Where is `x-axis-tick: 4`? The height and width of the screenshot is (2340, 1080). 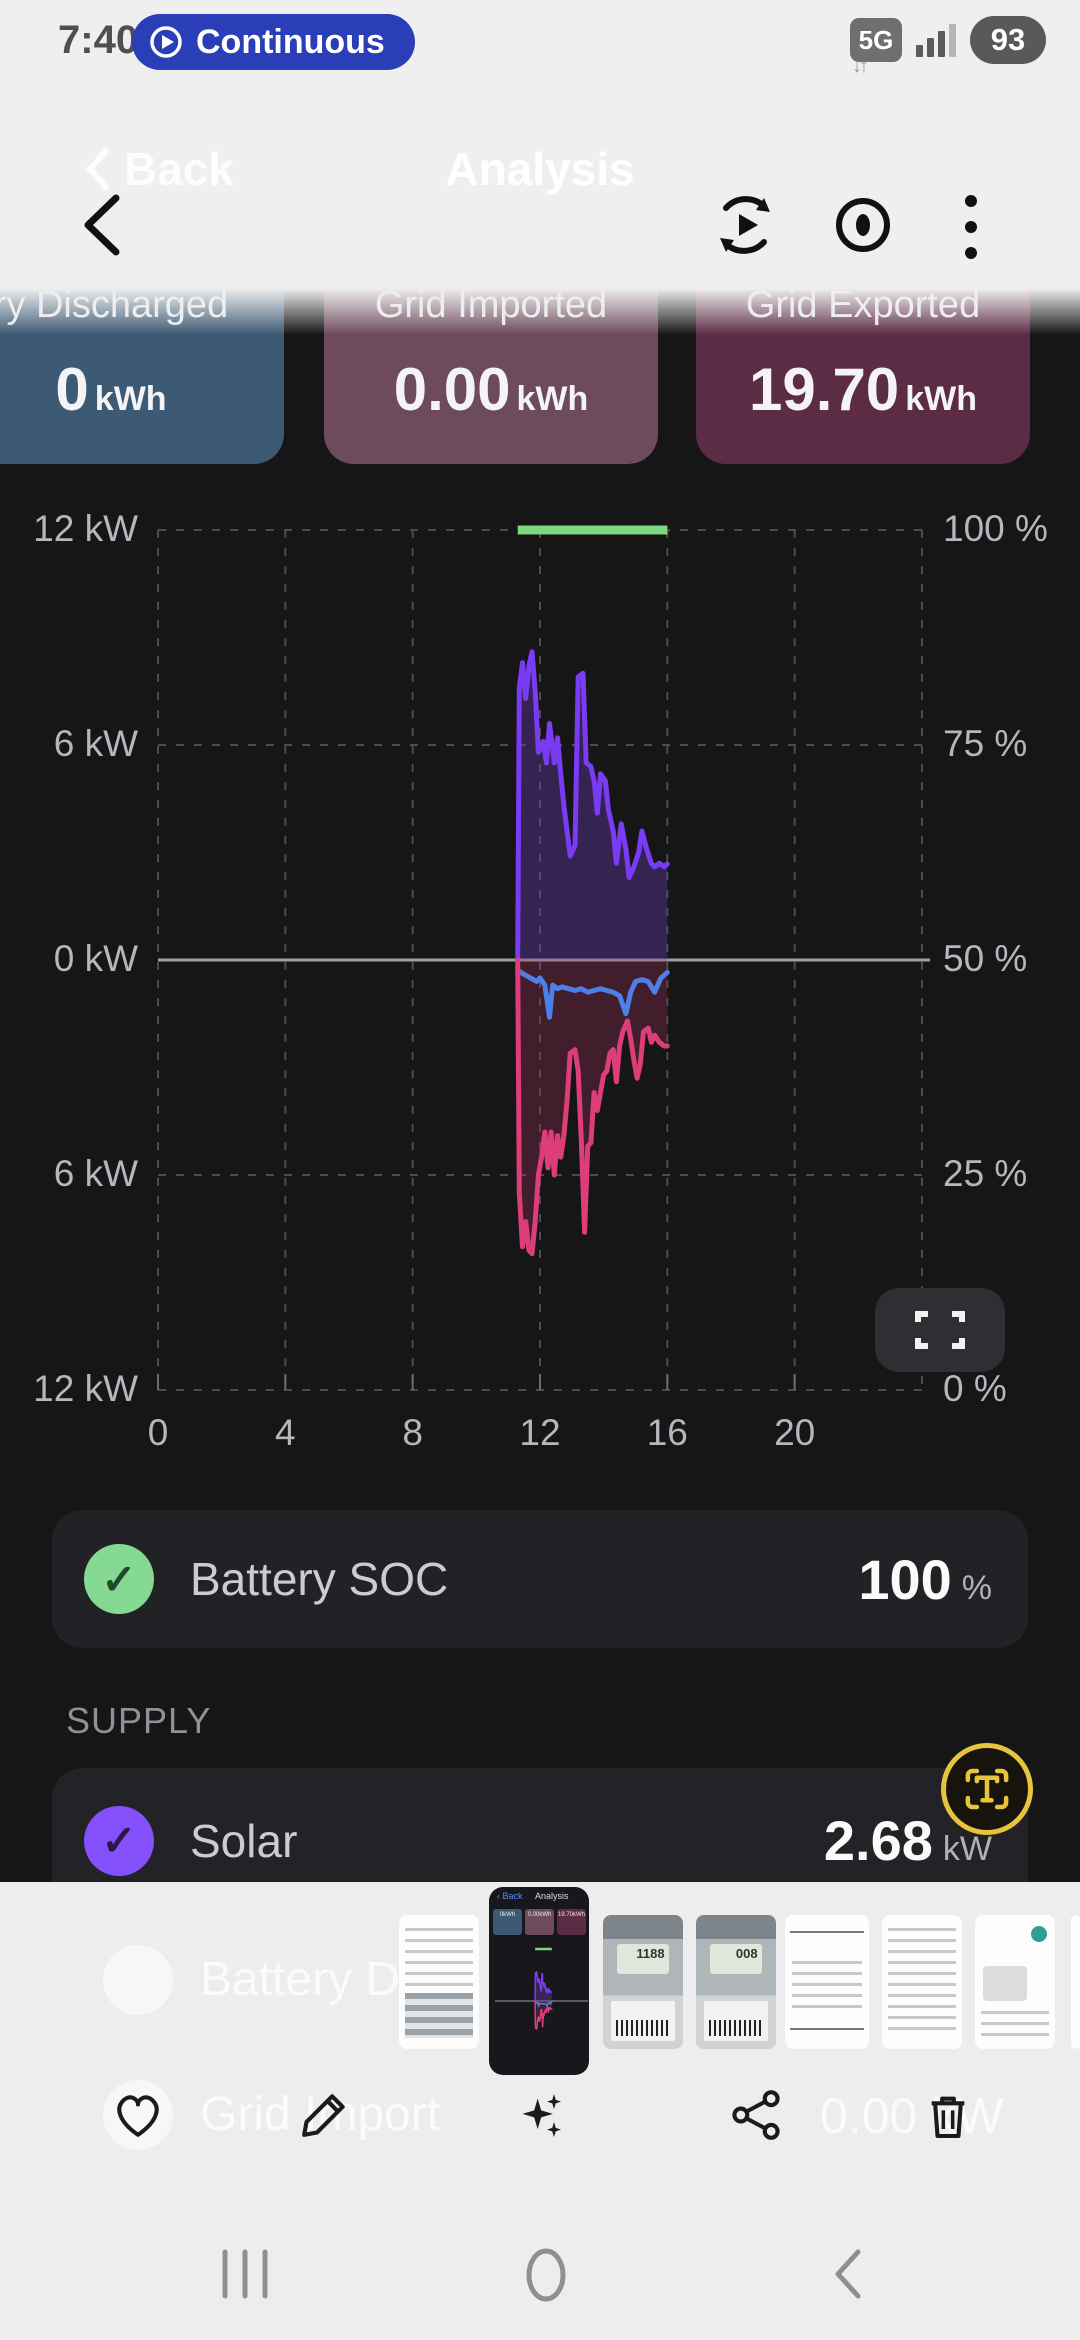
x-axis-tick: 4 is located at coordinates (285, 1432).